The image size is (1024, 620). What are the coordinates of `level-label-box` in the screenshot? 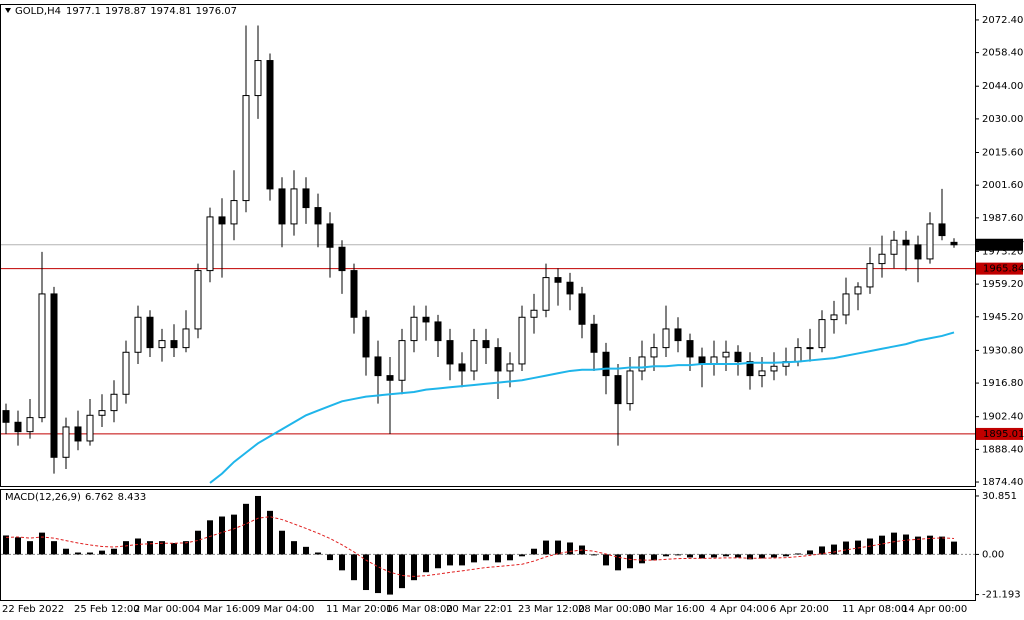 It's located at (999, 268).